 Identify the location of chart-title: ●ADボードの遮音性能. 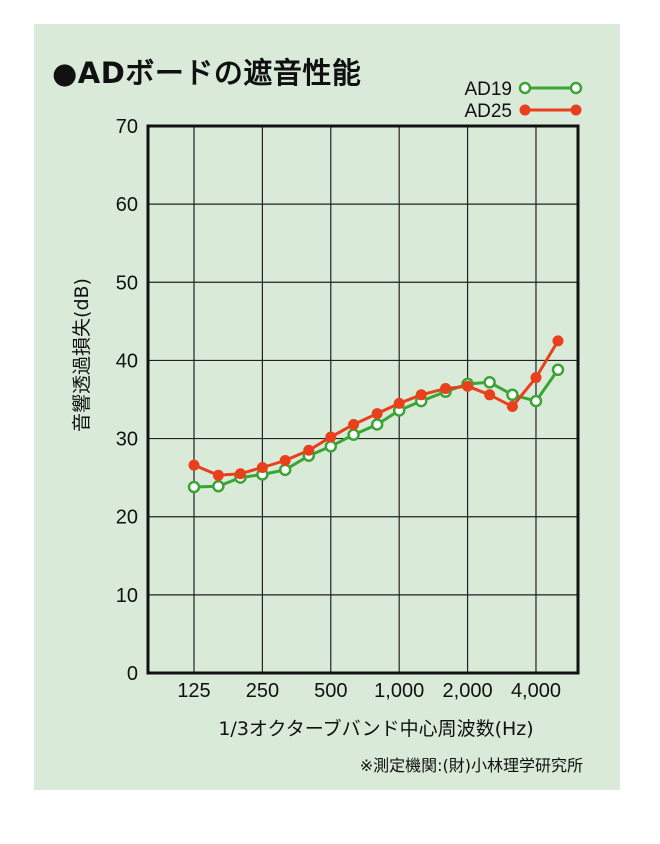
(207, 73).